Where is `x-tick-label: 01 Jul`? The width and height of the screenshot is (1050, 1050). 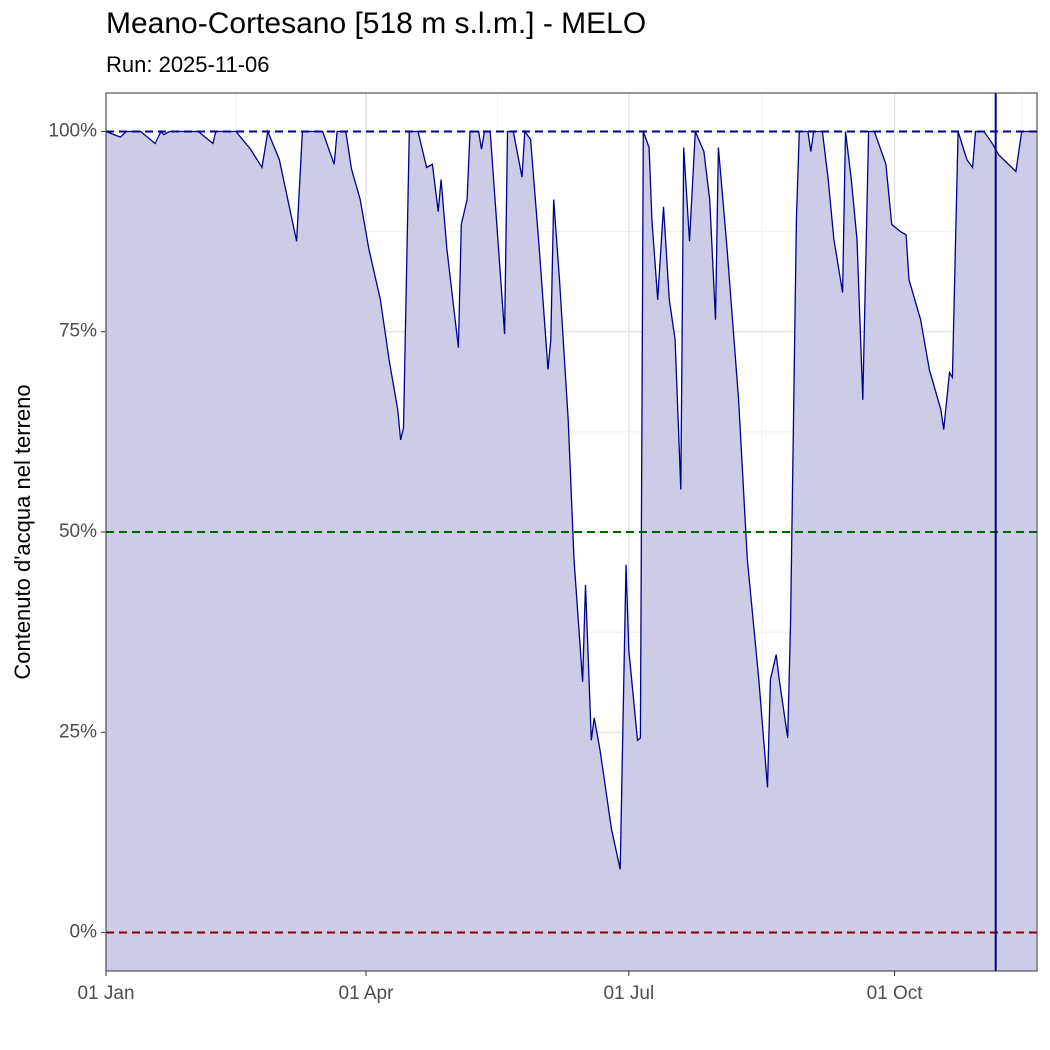
x-tick-label: 01 Jul is located at coordinates (628, 993).